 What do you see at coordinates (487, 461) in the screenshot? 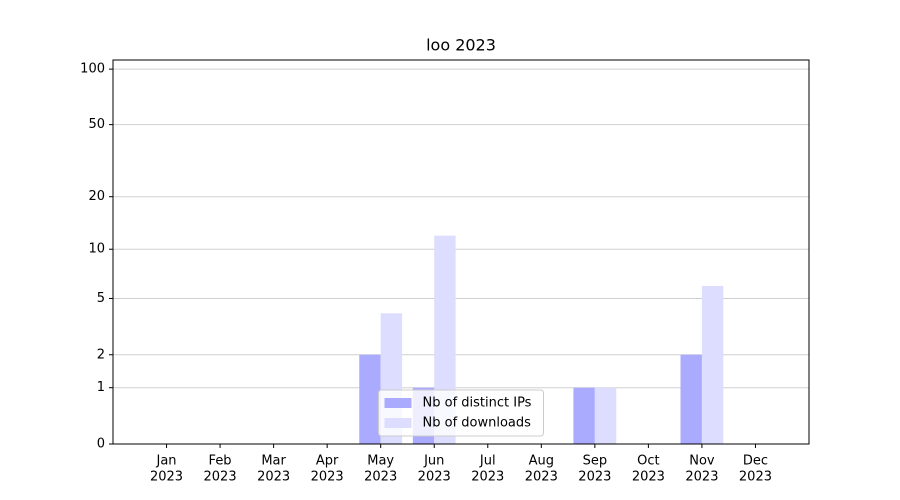
I see `x-tick-label: Jul` at bounding box center [487, 461].